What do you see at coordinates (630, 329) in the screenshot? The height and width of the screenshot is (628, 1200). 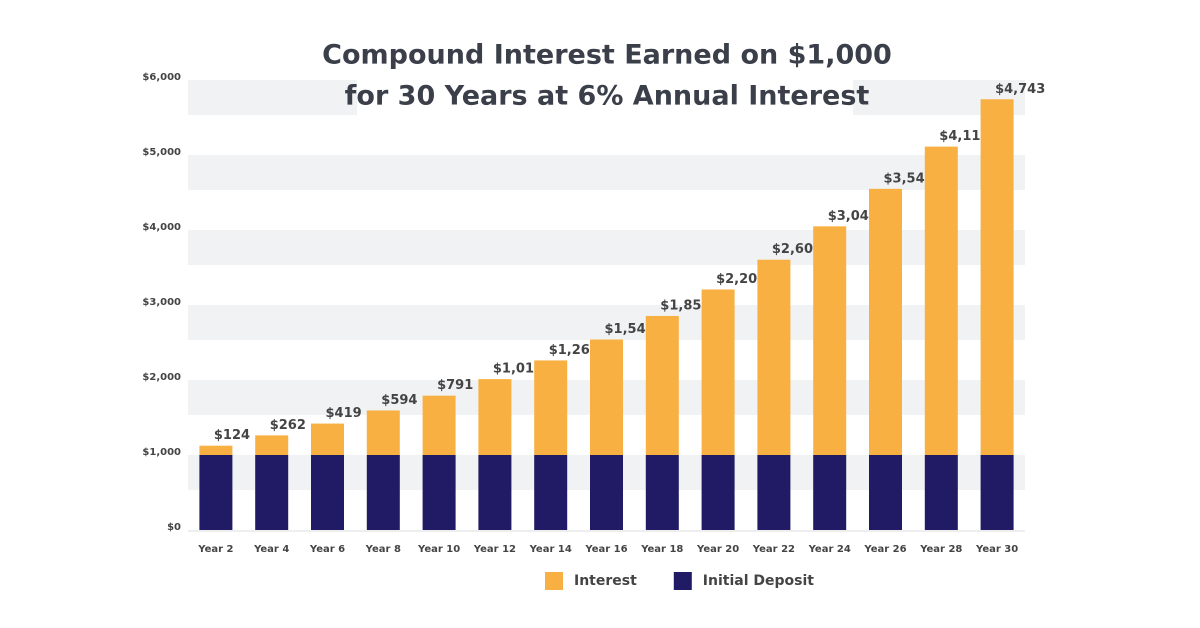 I see `value-label: $1,540` at bounding box center [630, 329].